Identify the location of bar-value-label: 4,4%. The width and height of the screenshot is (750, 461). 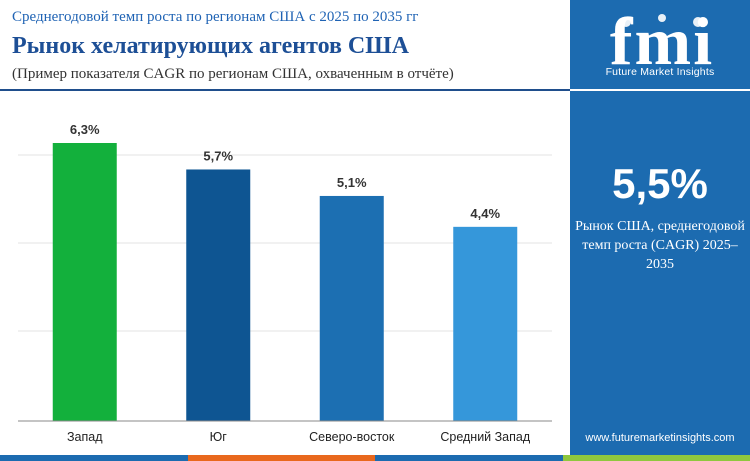
(485, 213).